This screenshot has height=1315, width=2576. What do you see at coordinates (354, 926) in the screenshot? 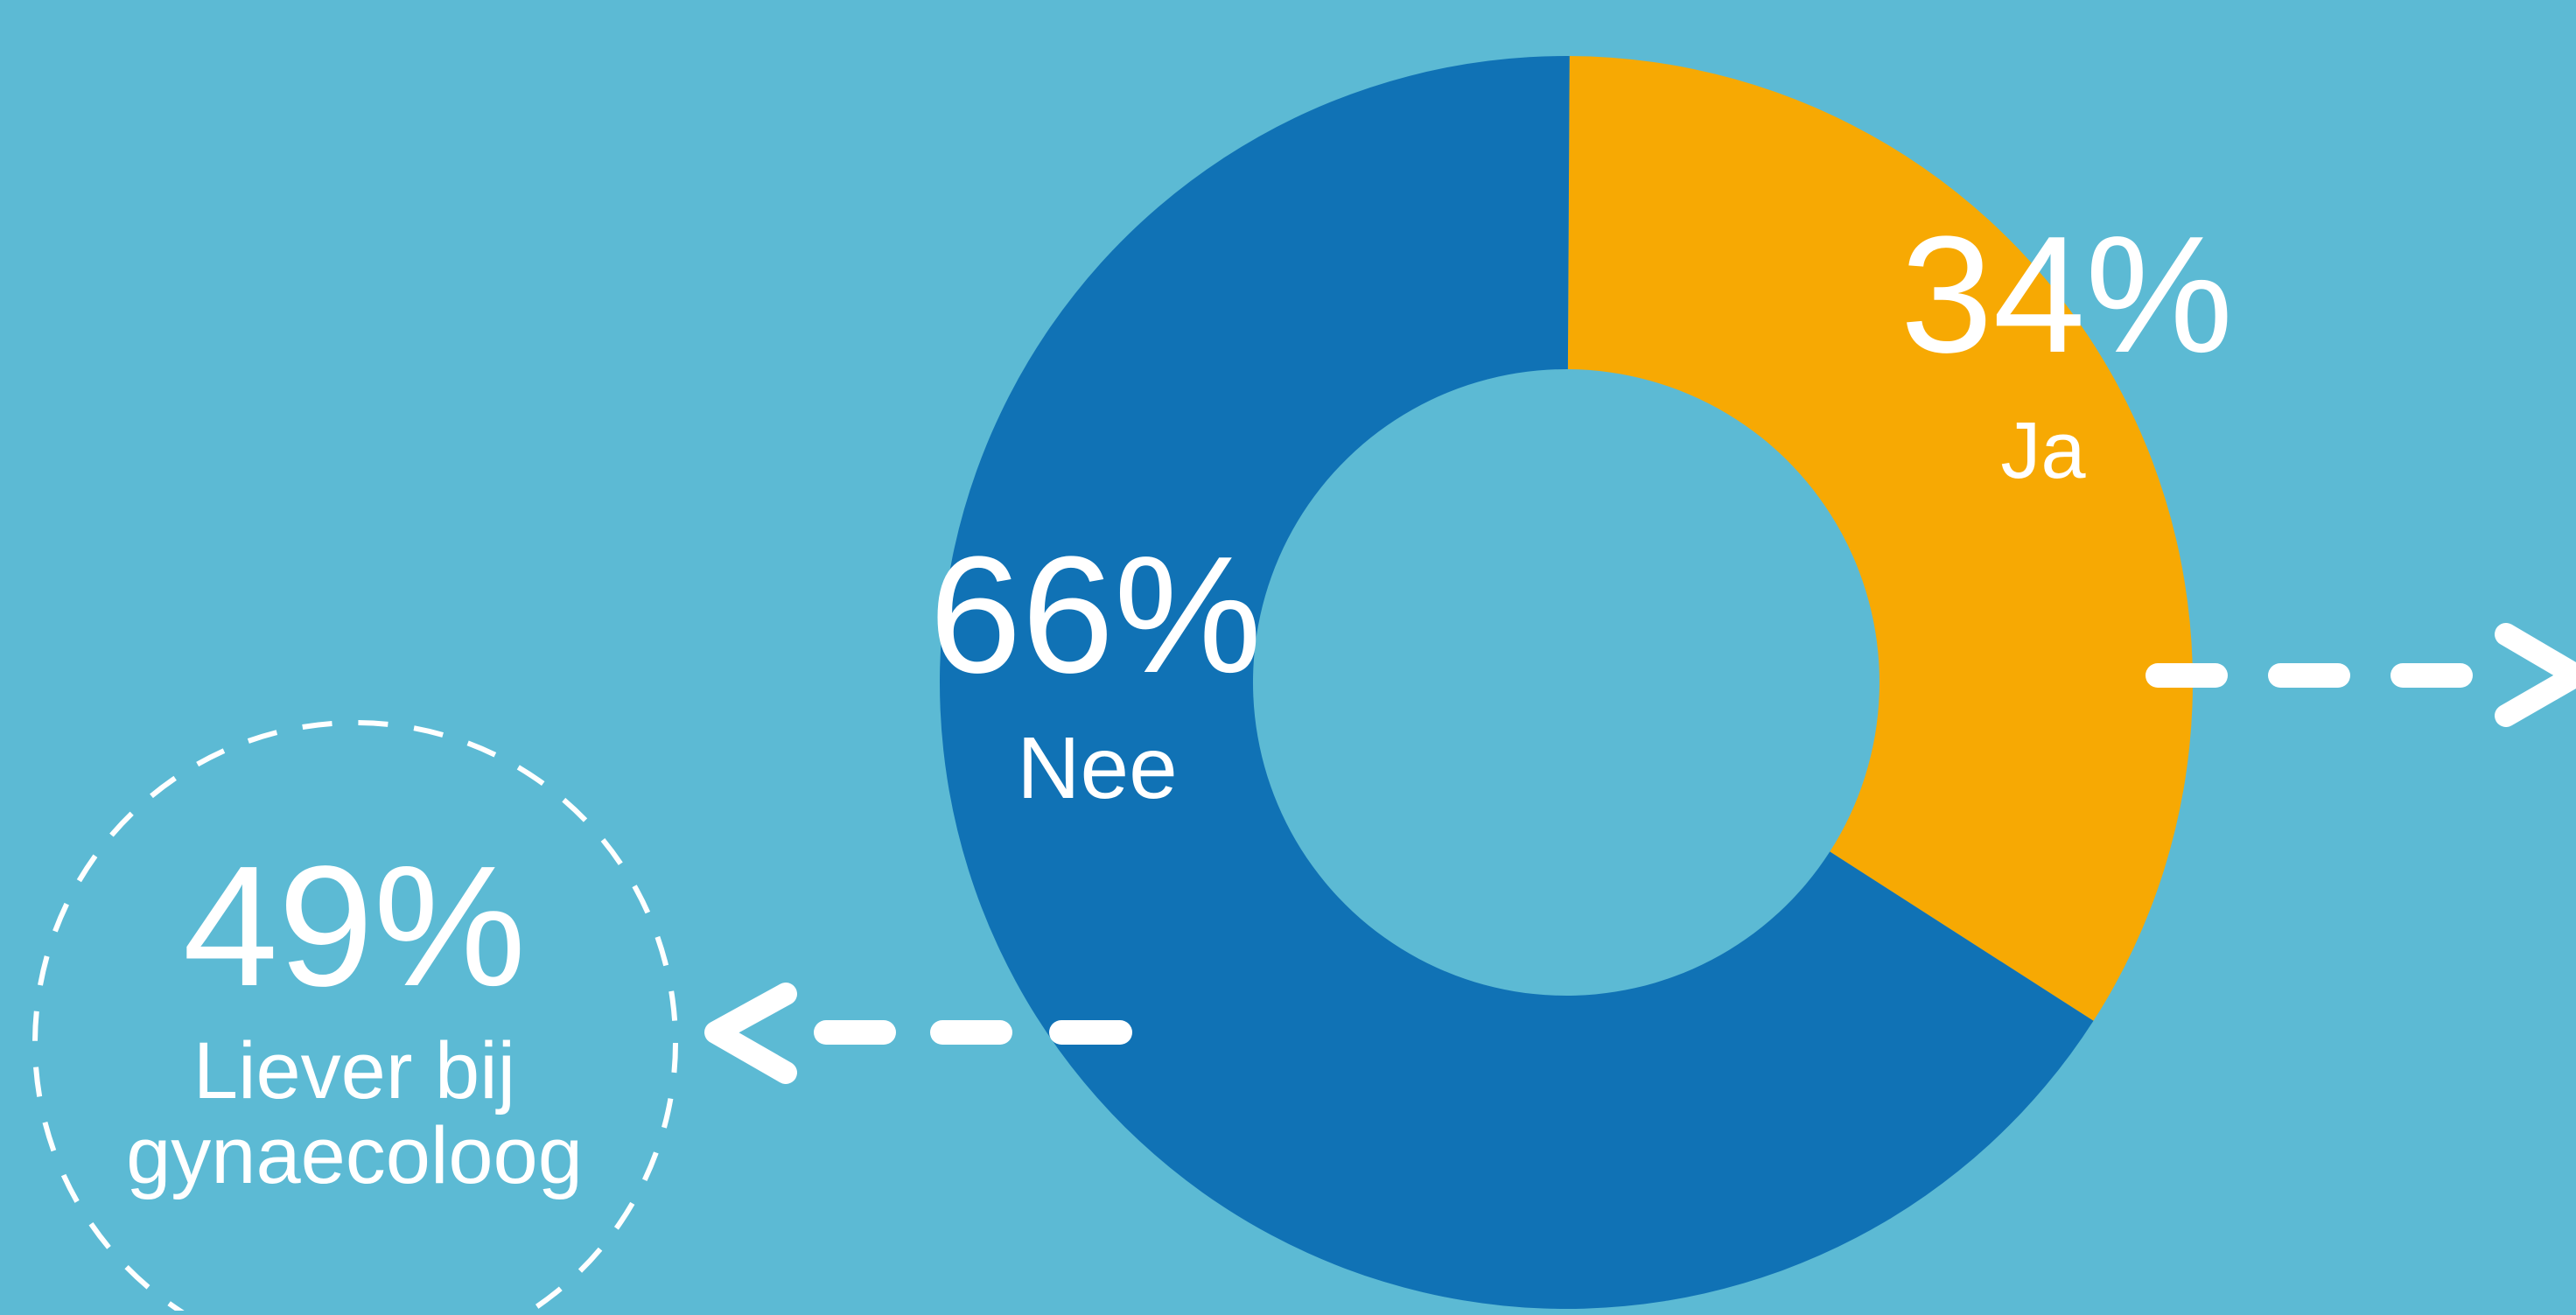
I see `callout-value: 49%` at bounding box center [354, 926].